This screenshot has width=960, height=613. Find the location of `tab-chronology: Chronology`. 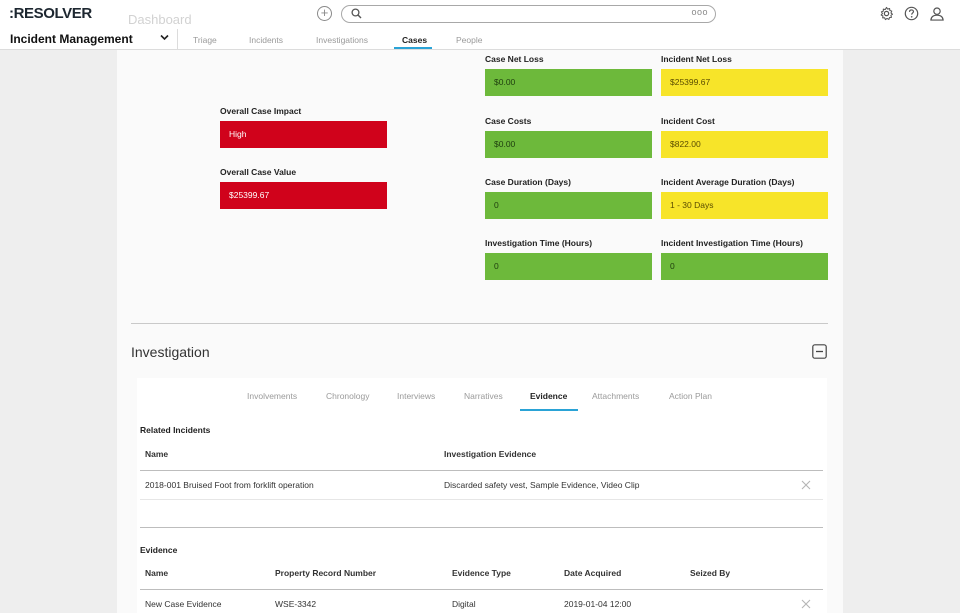

tab-chronology: Chronology is located at coordinates (348, 396).